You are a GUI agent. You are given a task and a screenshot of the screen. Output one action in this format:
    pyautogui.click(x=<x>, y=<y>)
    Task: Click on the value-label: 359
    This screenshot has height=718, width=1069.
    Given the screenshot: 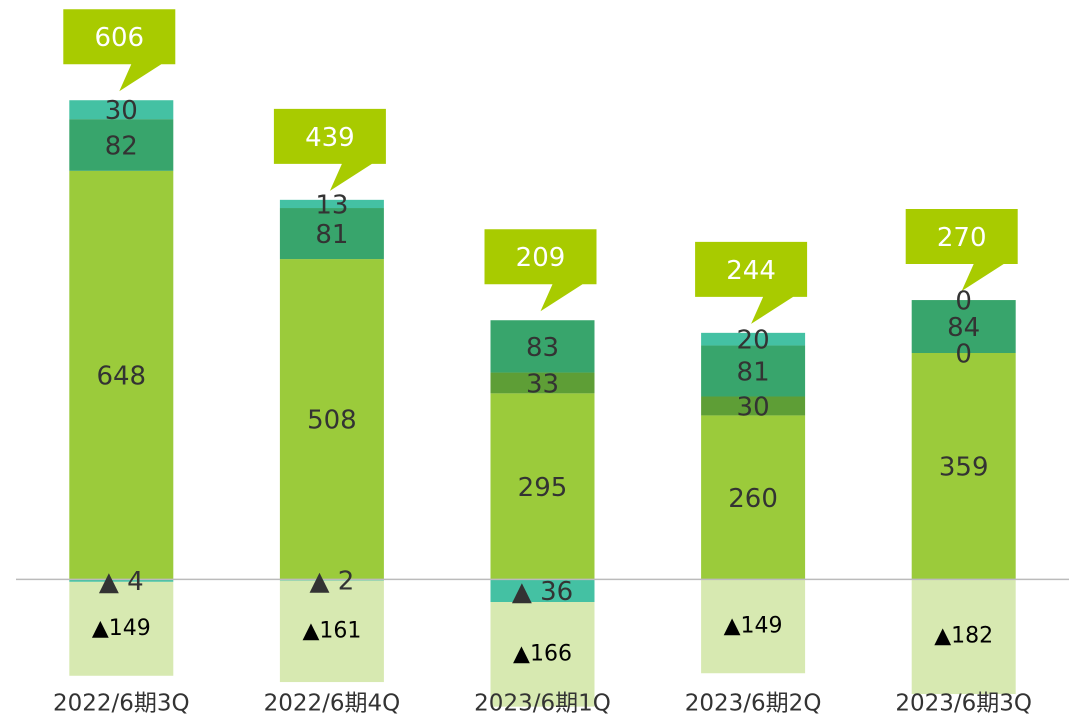 What is the action you would take?
    pyautogui.click(x=964, y=468)
    